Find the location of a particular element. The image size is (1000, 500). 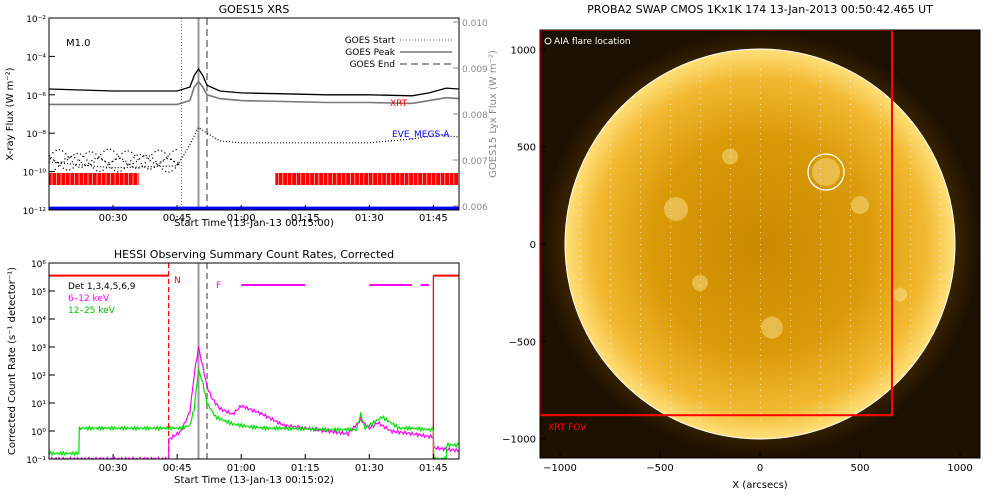

goes-x-axis-label: Start Time (13-Jan-13 00:15:00) is located at coordinates (254, 223).